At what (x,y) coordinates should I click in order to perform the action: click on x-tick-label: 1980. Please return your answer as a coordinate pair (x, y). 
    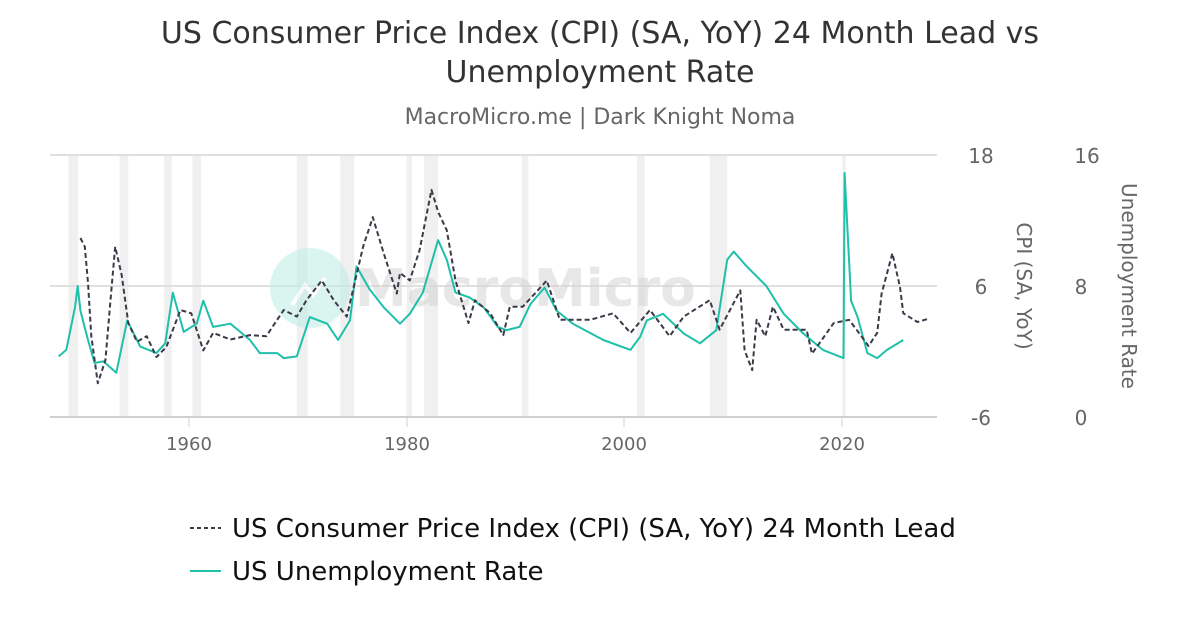
    Looking at the image, I should click on (407, 444).